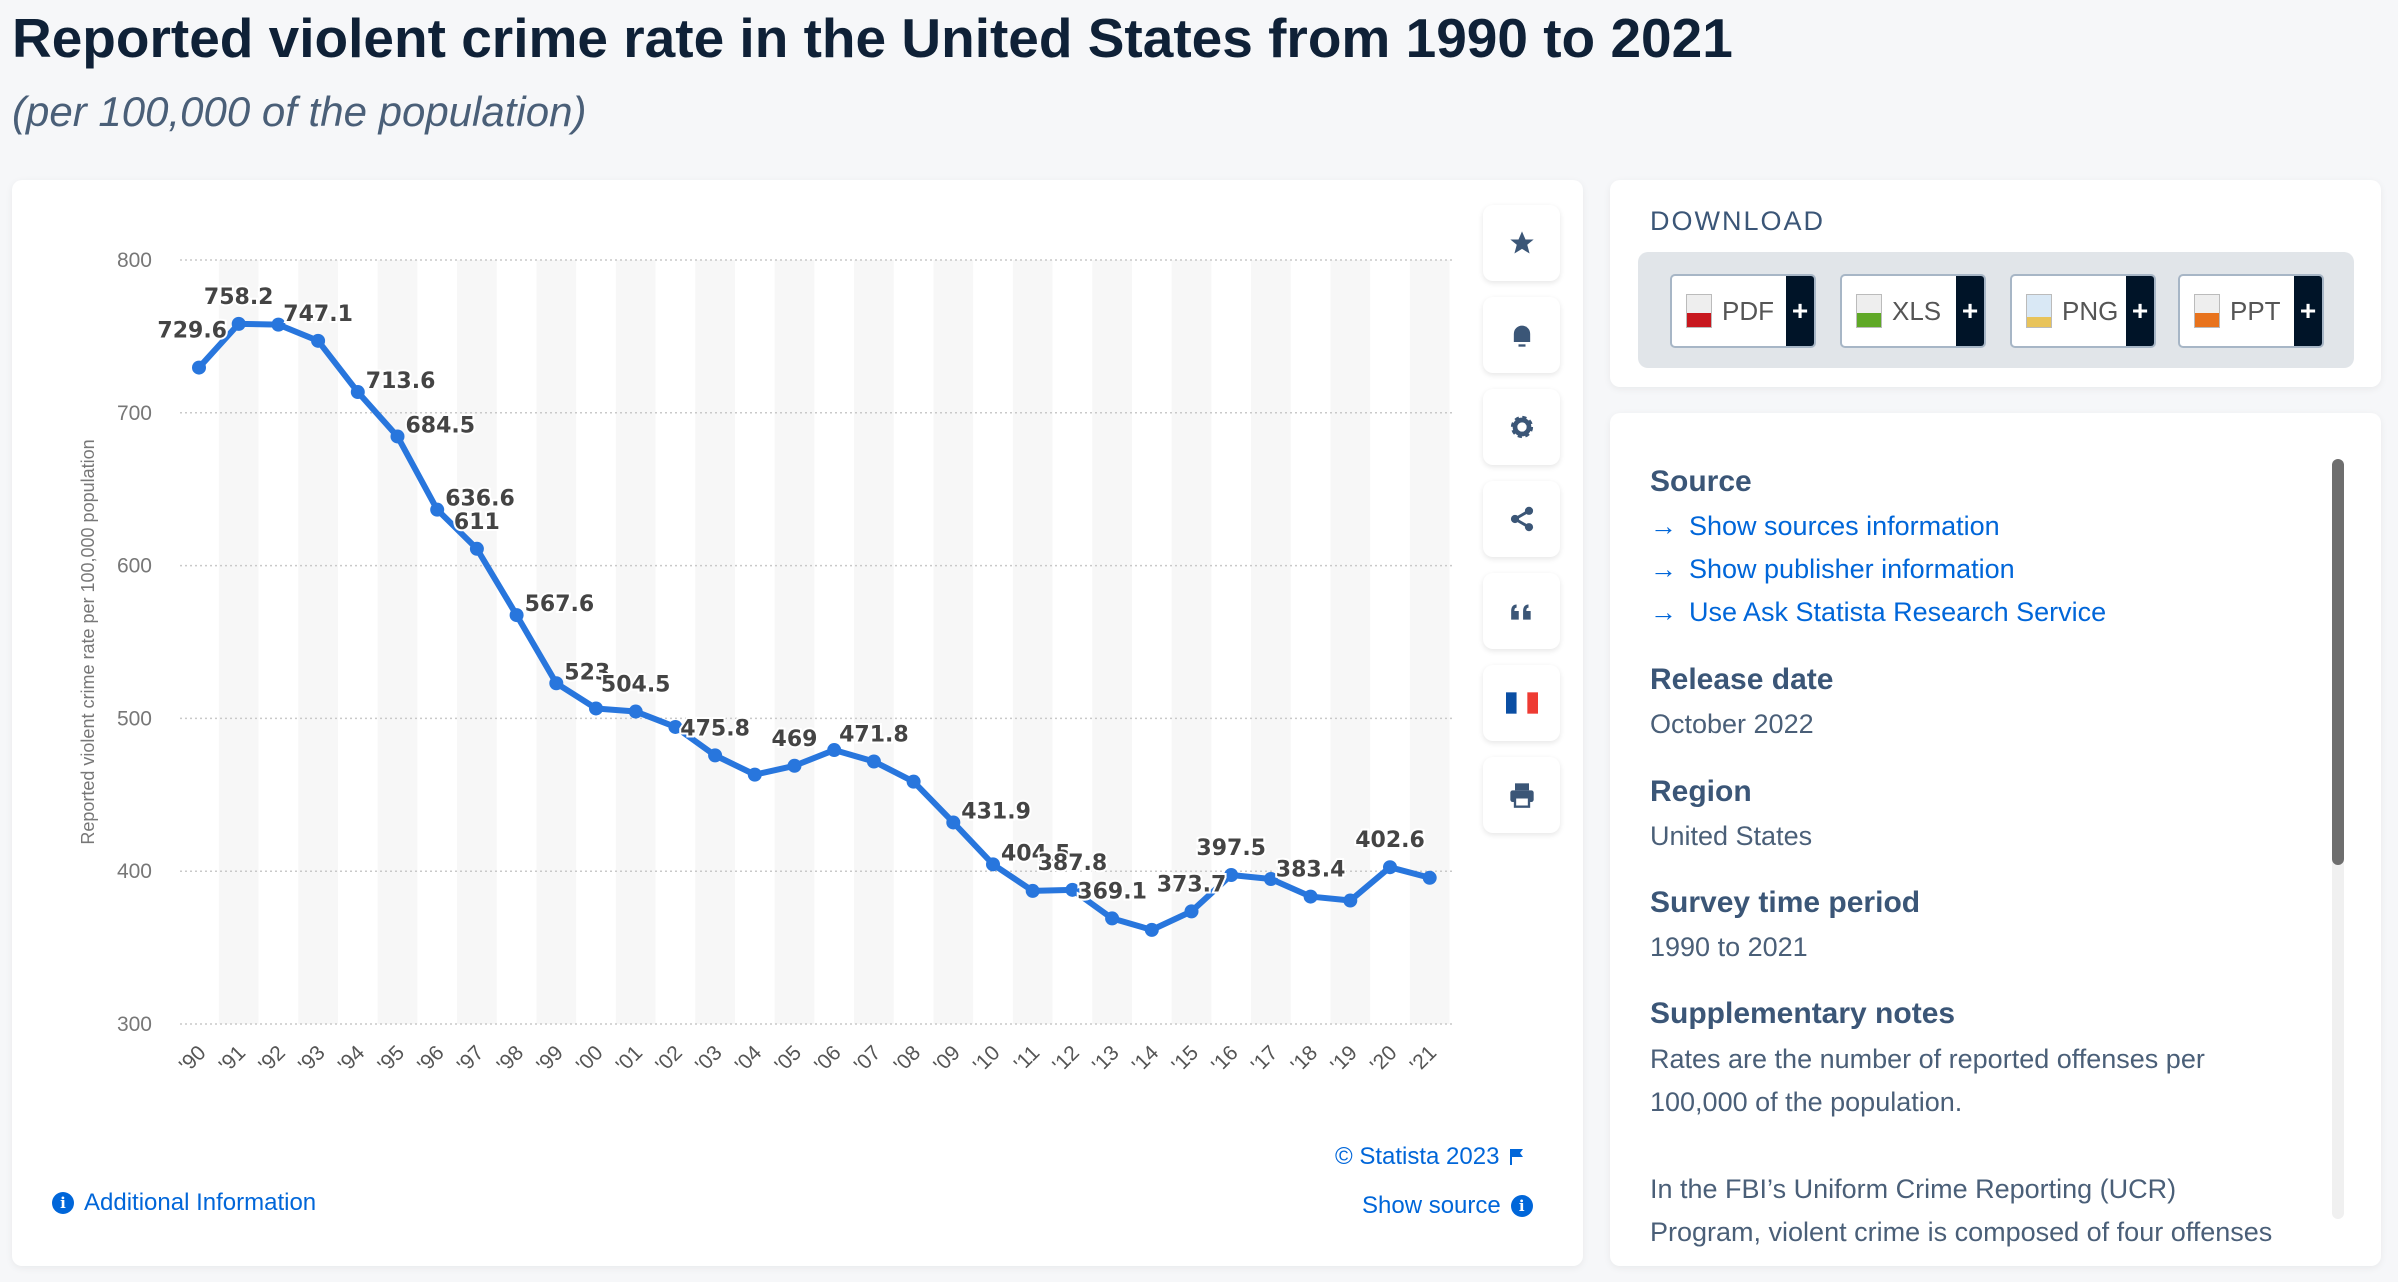 Image resolution: width=2398 pixels, height=1282 pixels. Describe the element at coordinates (587, 672) in the screenshot. I see `data-label: 523` at that location.